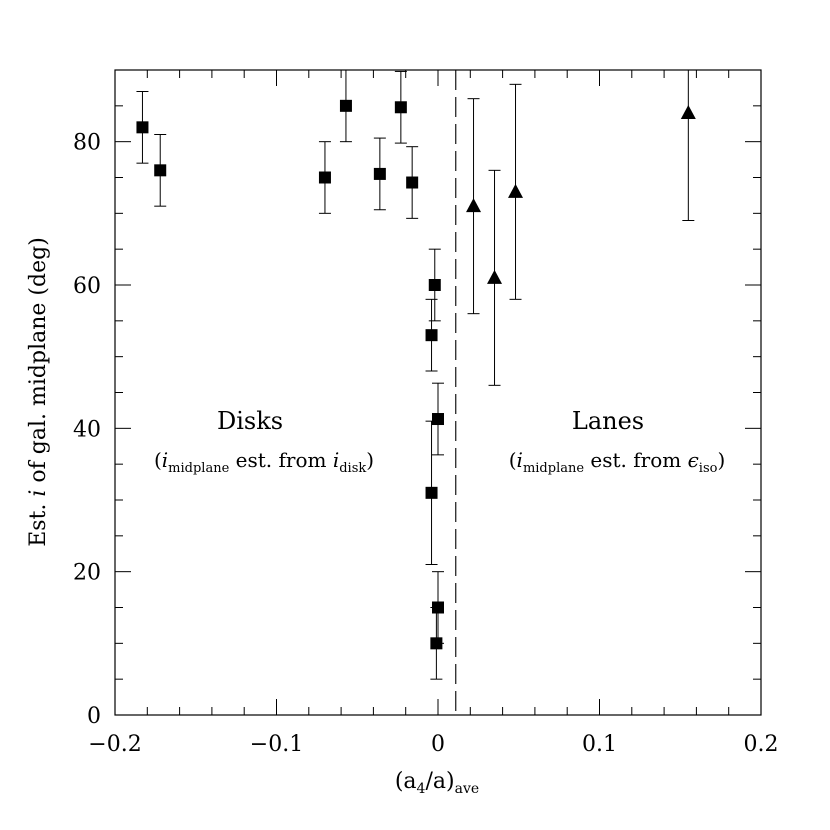 This screenshot has width=830, height=830. I want to click on x-axis-label: (a4/a)ave, so click(437, 783).